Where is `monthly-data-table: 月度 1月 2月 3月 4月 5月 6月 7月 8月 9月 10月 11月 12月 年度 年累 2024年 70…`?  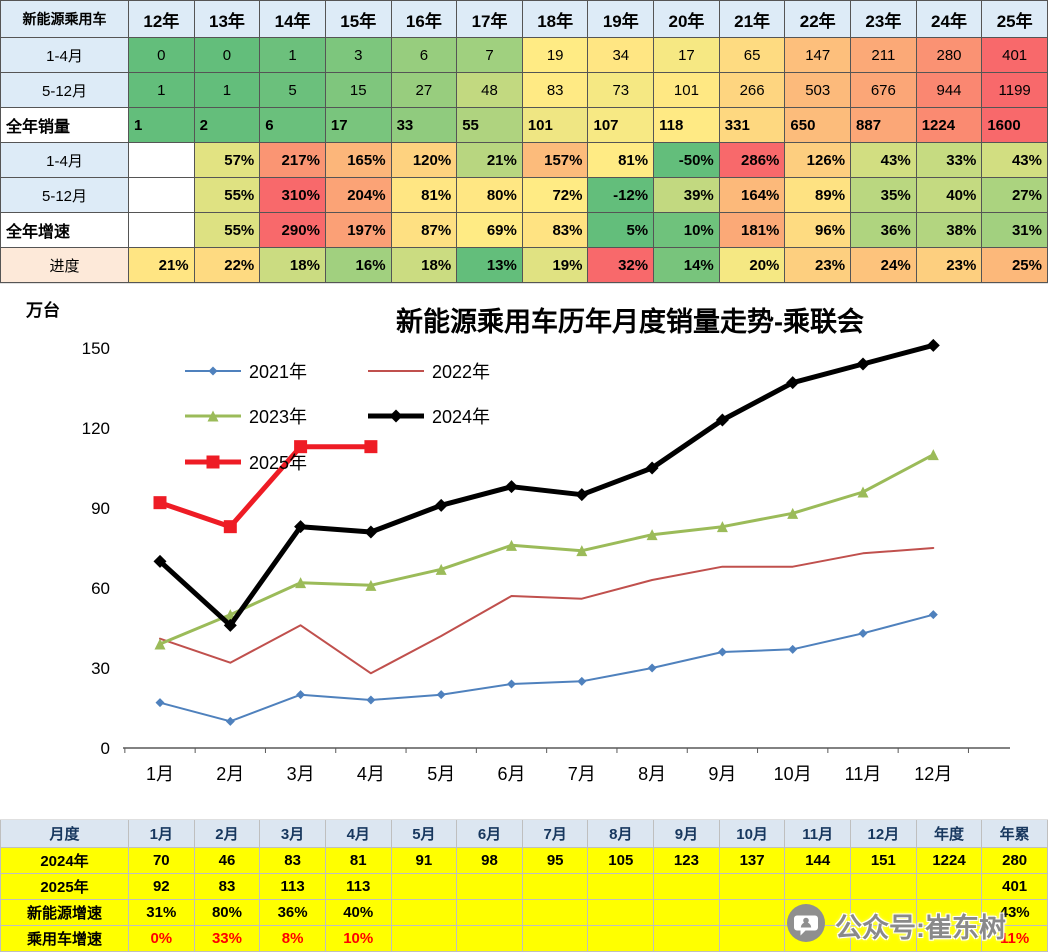
monthly-data-table: 月度 1月 2月 3月 4月 5月 6月 7月 8月 9月 10月 11月 12月 年度 年累 2024年 70… is located at coordinates (524, 886).